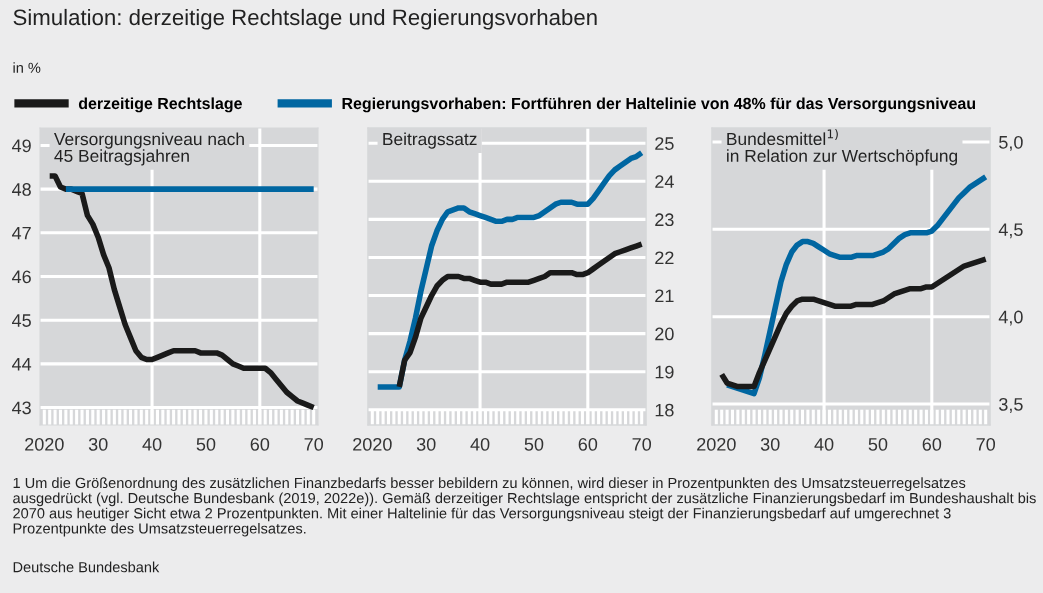  I want to click on y-tick-label: 45, so click(21, 320).